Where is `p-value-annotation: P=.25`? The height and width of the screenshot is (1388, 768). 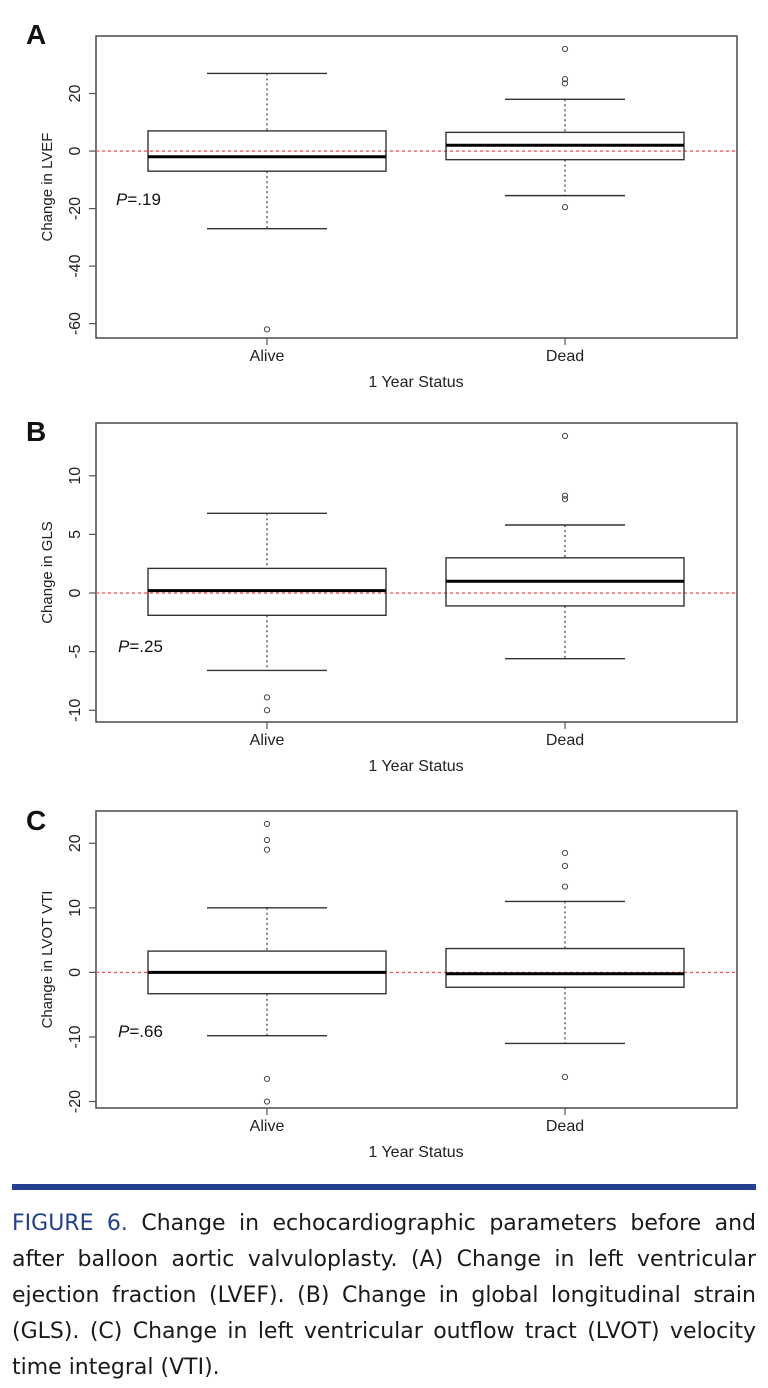 p-value-annotation: P=.25 is located at coordinates (140, 646).